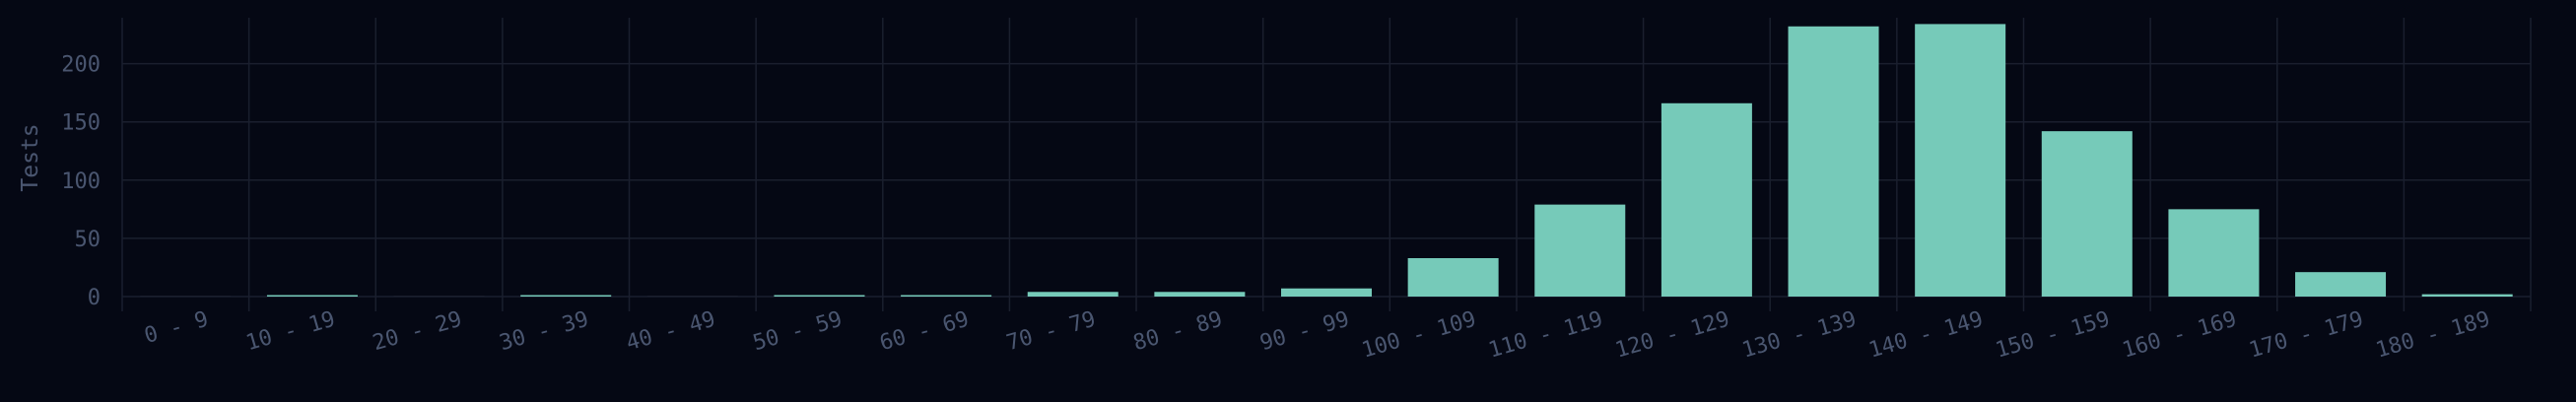 Image resolution: width=2576 pixels, height=402 pixels. What do you see at coordinates (30, 157) in the screenshot?
I see `y-axis-title: Tests` at bounding box center [30, 157].